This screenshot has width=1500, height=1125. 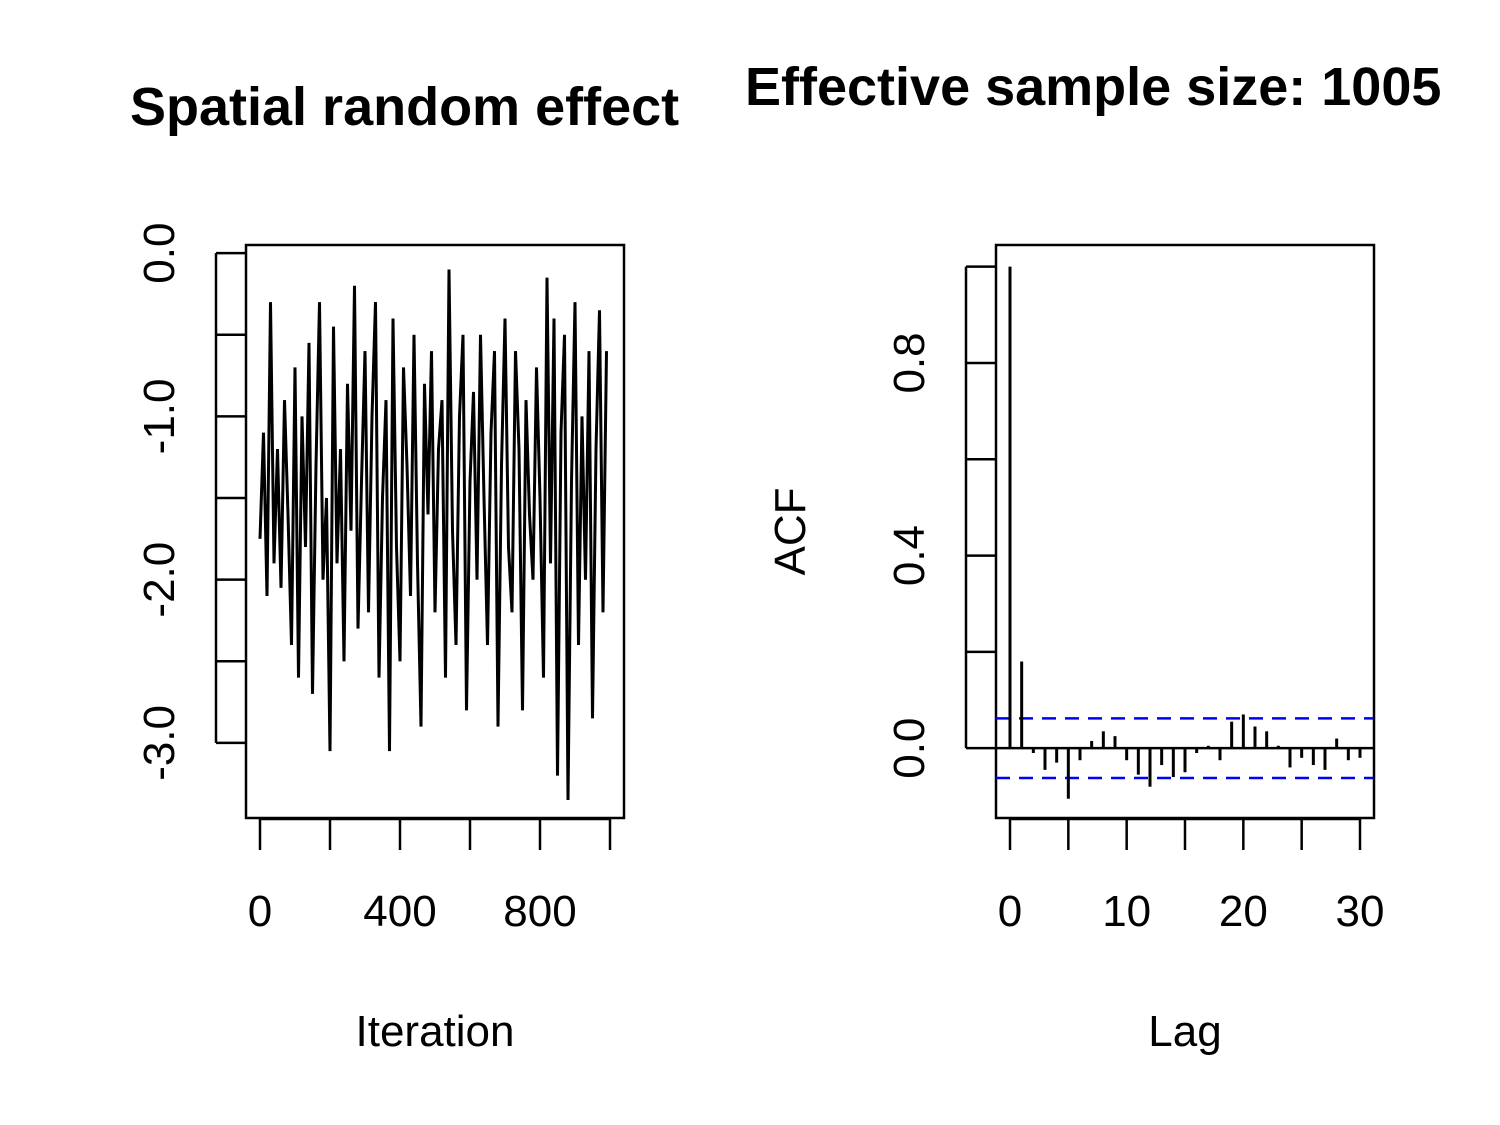 I want to click on y-tick-label: -1.0, so click(x=159, y=416).